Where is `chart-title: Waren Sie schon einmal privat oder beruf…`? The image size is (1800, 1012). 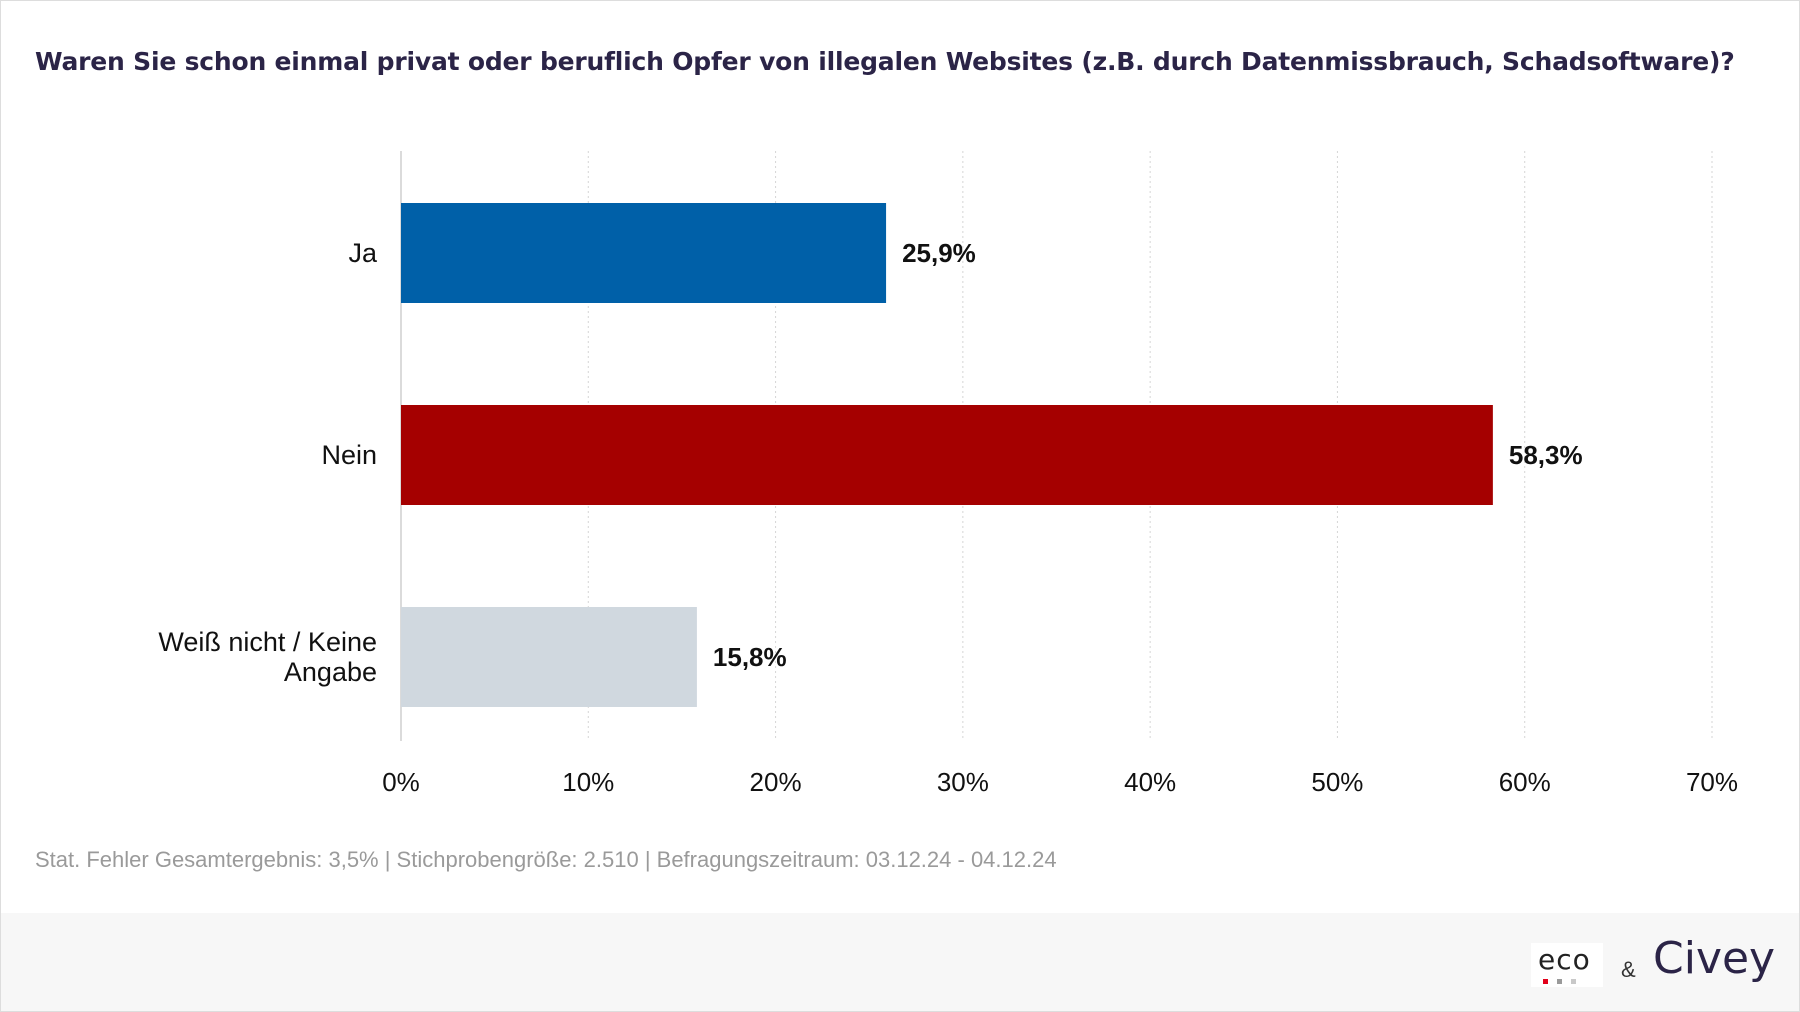 chart-title: Waren Sie schon einmal privat oder beruf… is located at coordinates (885, 61).